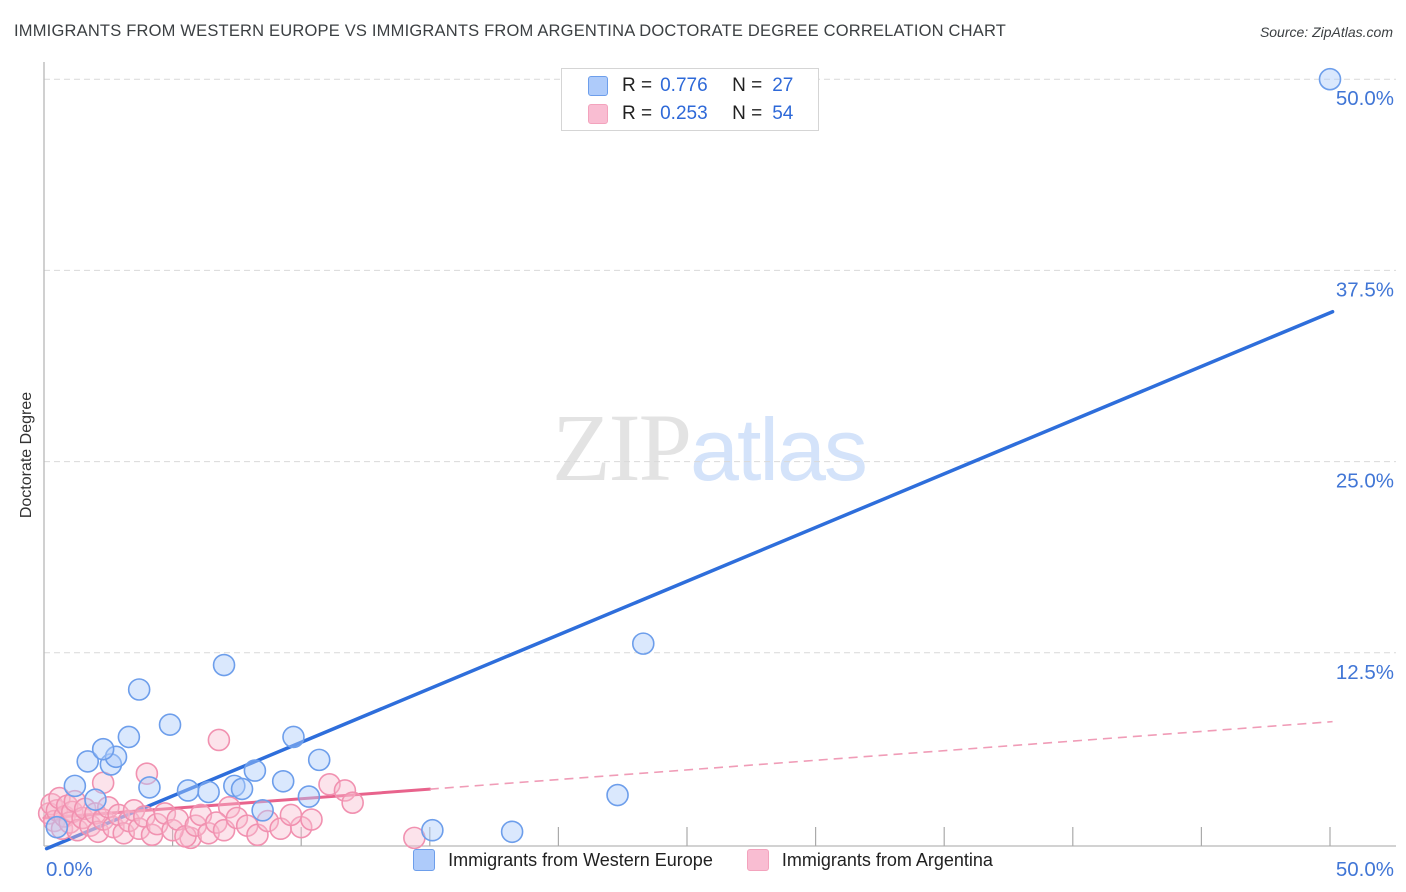  I want to click on x-axis-min-label: 0.0%, so click(69, 869).